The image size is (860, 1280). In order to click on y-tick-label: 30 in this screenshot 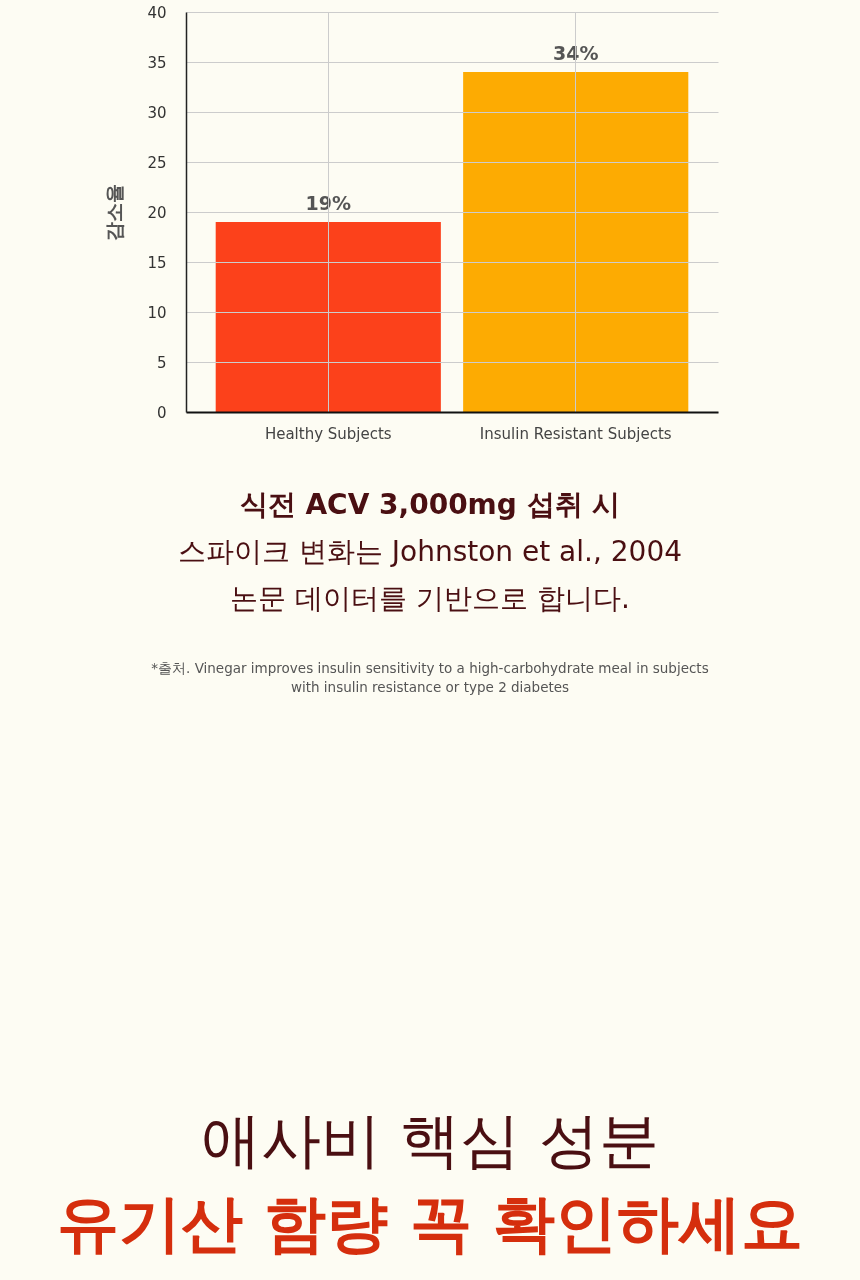, I will do `click(157, 112)`.